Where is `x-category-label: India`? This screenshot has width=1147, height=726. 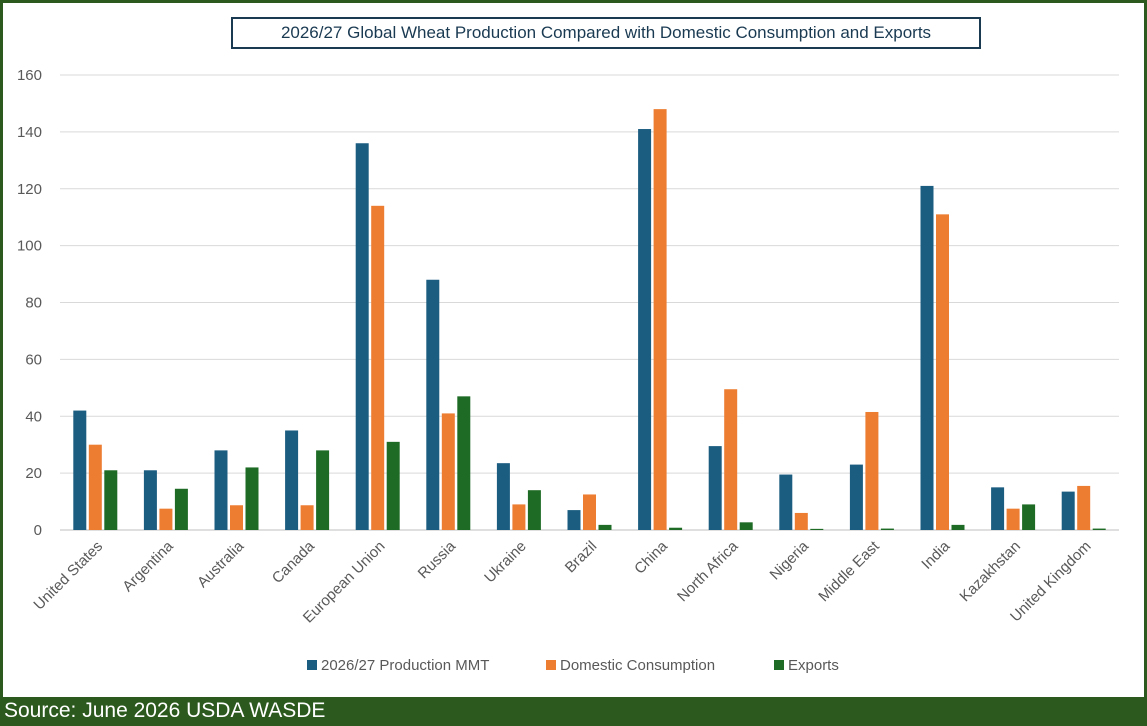
x-category-label: India is located at coordinates (935, 554).